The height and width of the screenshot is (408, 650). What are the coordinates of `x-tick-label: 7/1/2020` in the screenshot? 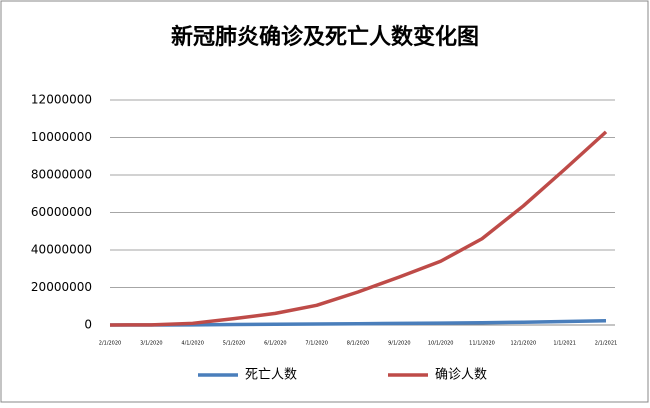 It's located at (316, 344).